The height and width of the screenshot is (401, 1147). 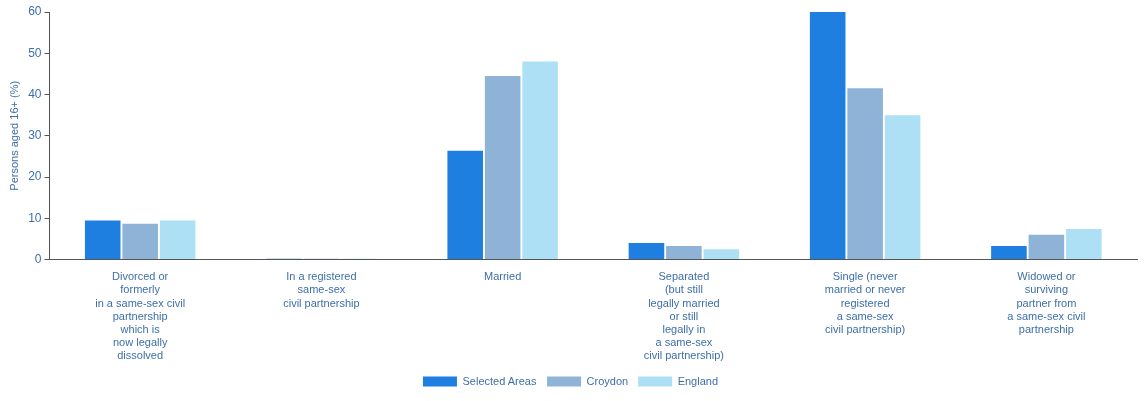 What do you see at coordinates (35, 52) in the screenshot?
I see `y-tick-label: 50` at bounding box center [35, 52].